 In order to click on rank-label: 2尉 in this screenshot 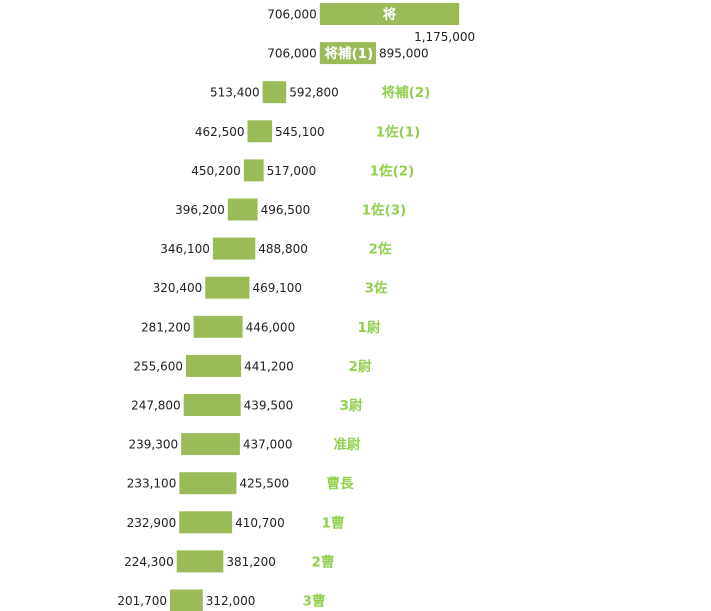, I will do `click(360, 366)`.